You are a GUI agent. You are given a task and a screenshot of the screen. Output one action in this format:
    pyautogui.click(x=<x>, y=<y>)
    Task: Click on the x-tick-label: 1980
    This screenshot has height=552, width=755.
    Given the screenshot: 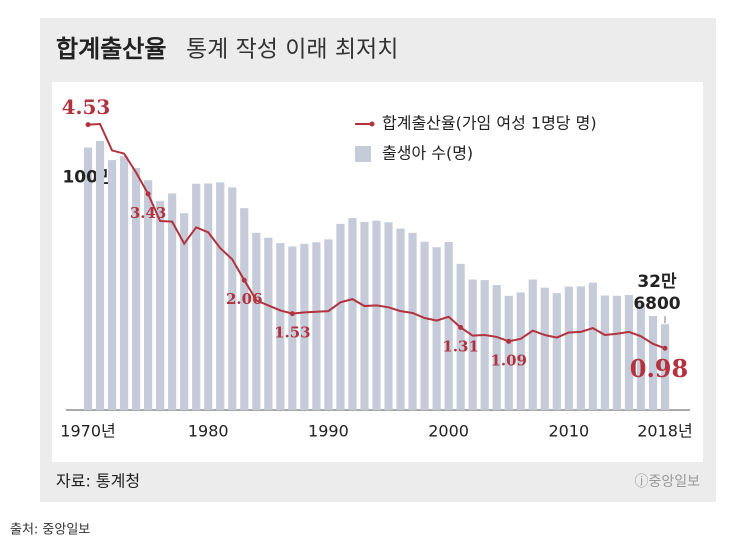 What is the action you would take?
    pyautogui.click(x=208, y=431)
    